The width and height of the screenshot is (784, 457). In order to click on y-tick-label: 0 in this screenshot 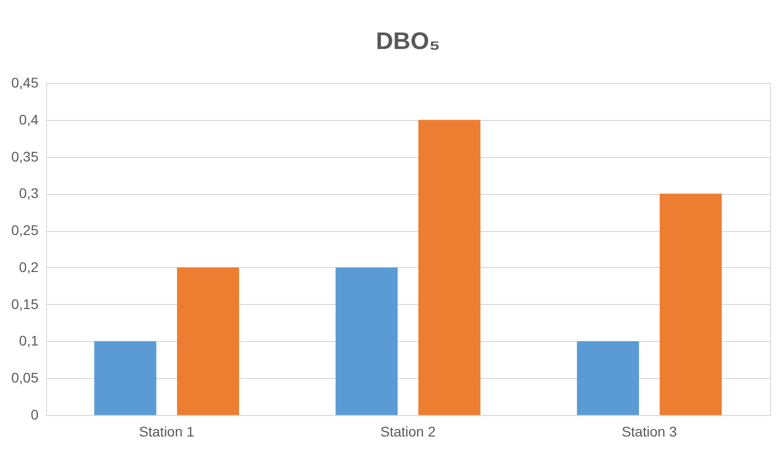, I will do `click(34, 414)`.